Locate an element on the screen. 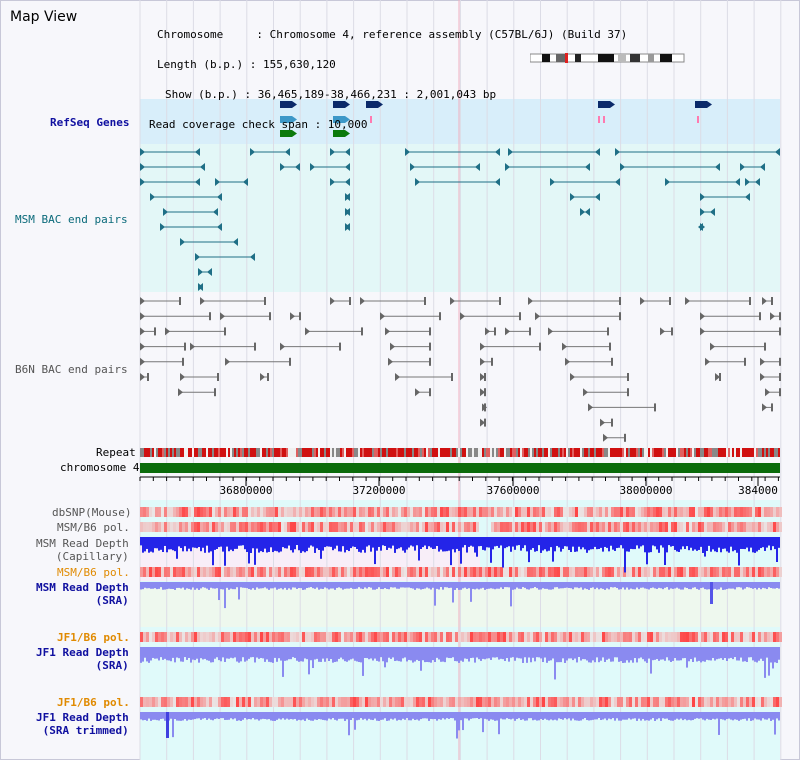  track-label-refseq: RefSeq Genes is located at coordinates (90, 122).